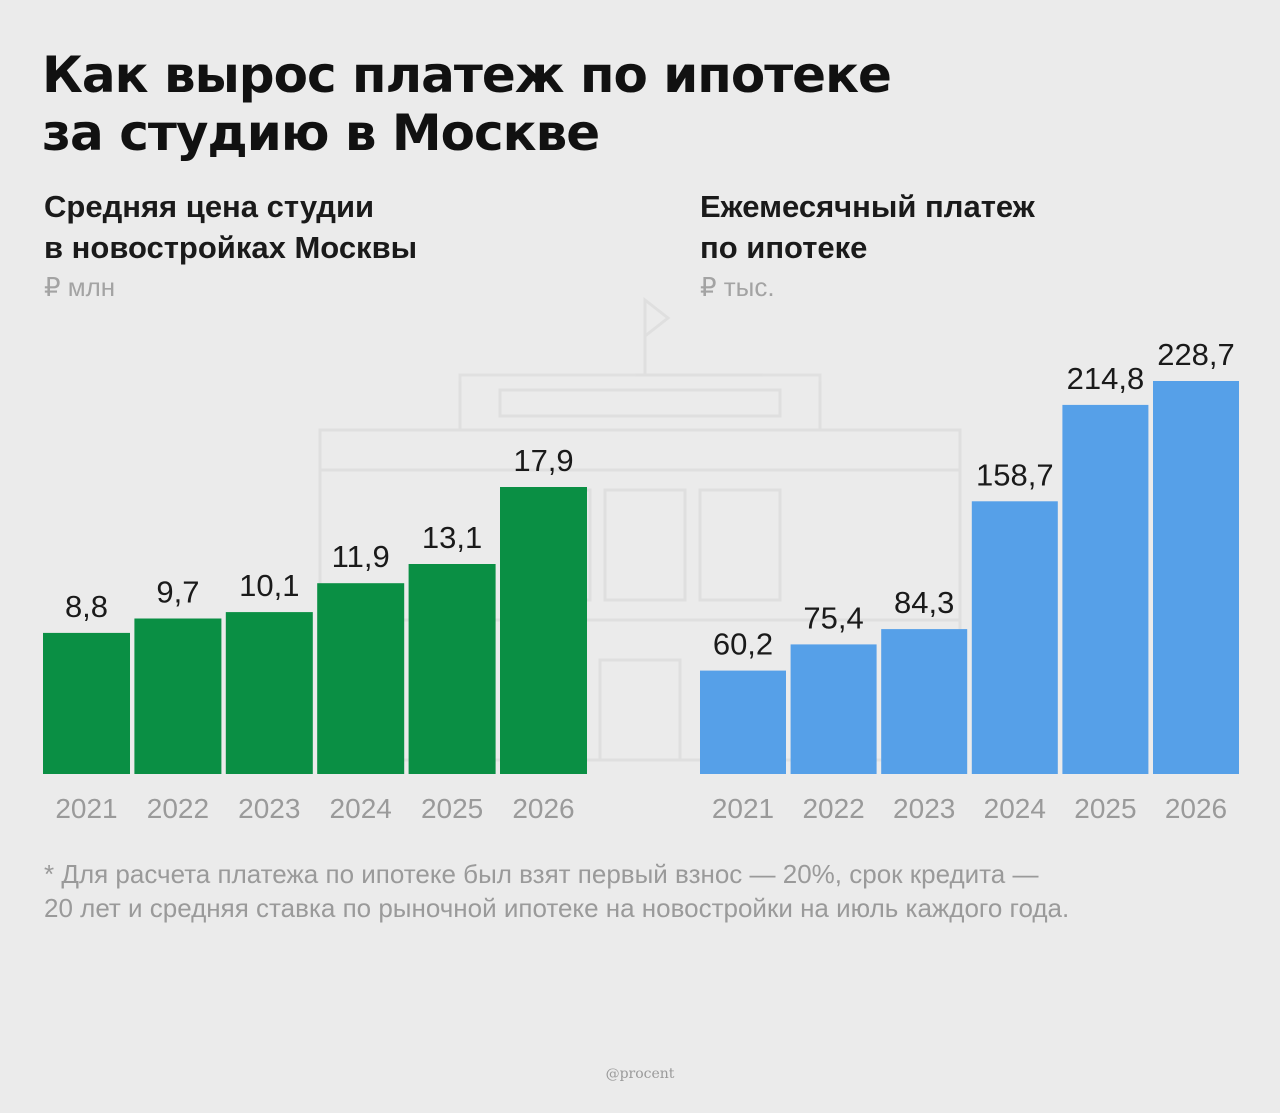 Image resolution: width=1280 pixels, height=1113 pixels. What do you see at coordinates (543, 460) in the screenshot?
I see `left-value-label-2026: 17,9` at bounding box center [543, 460].